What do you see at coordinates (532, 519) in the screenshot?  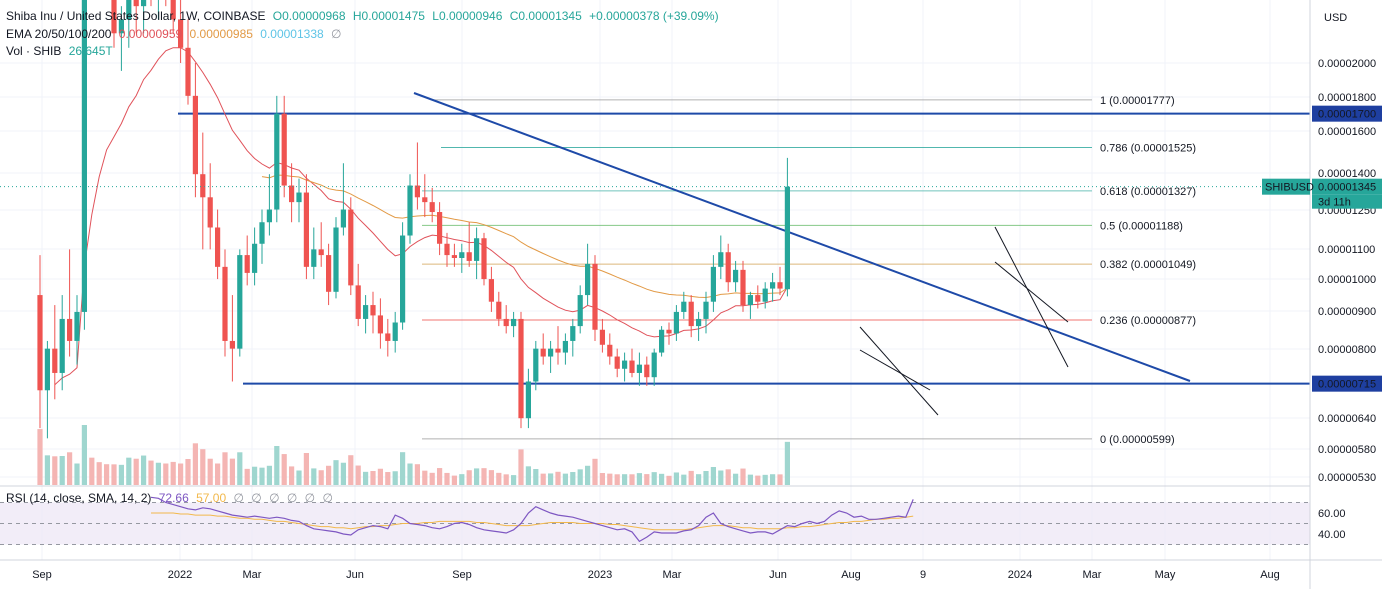 I see `rsi-line` at bounding box center [532, 519].